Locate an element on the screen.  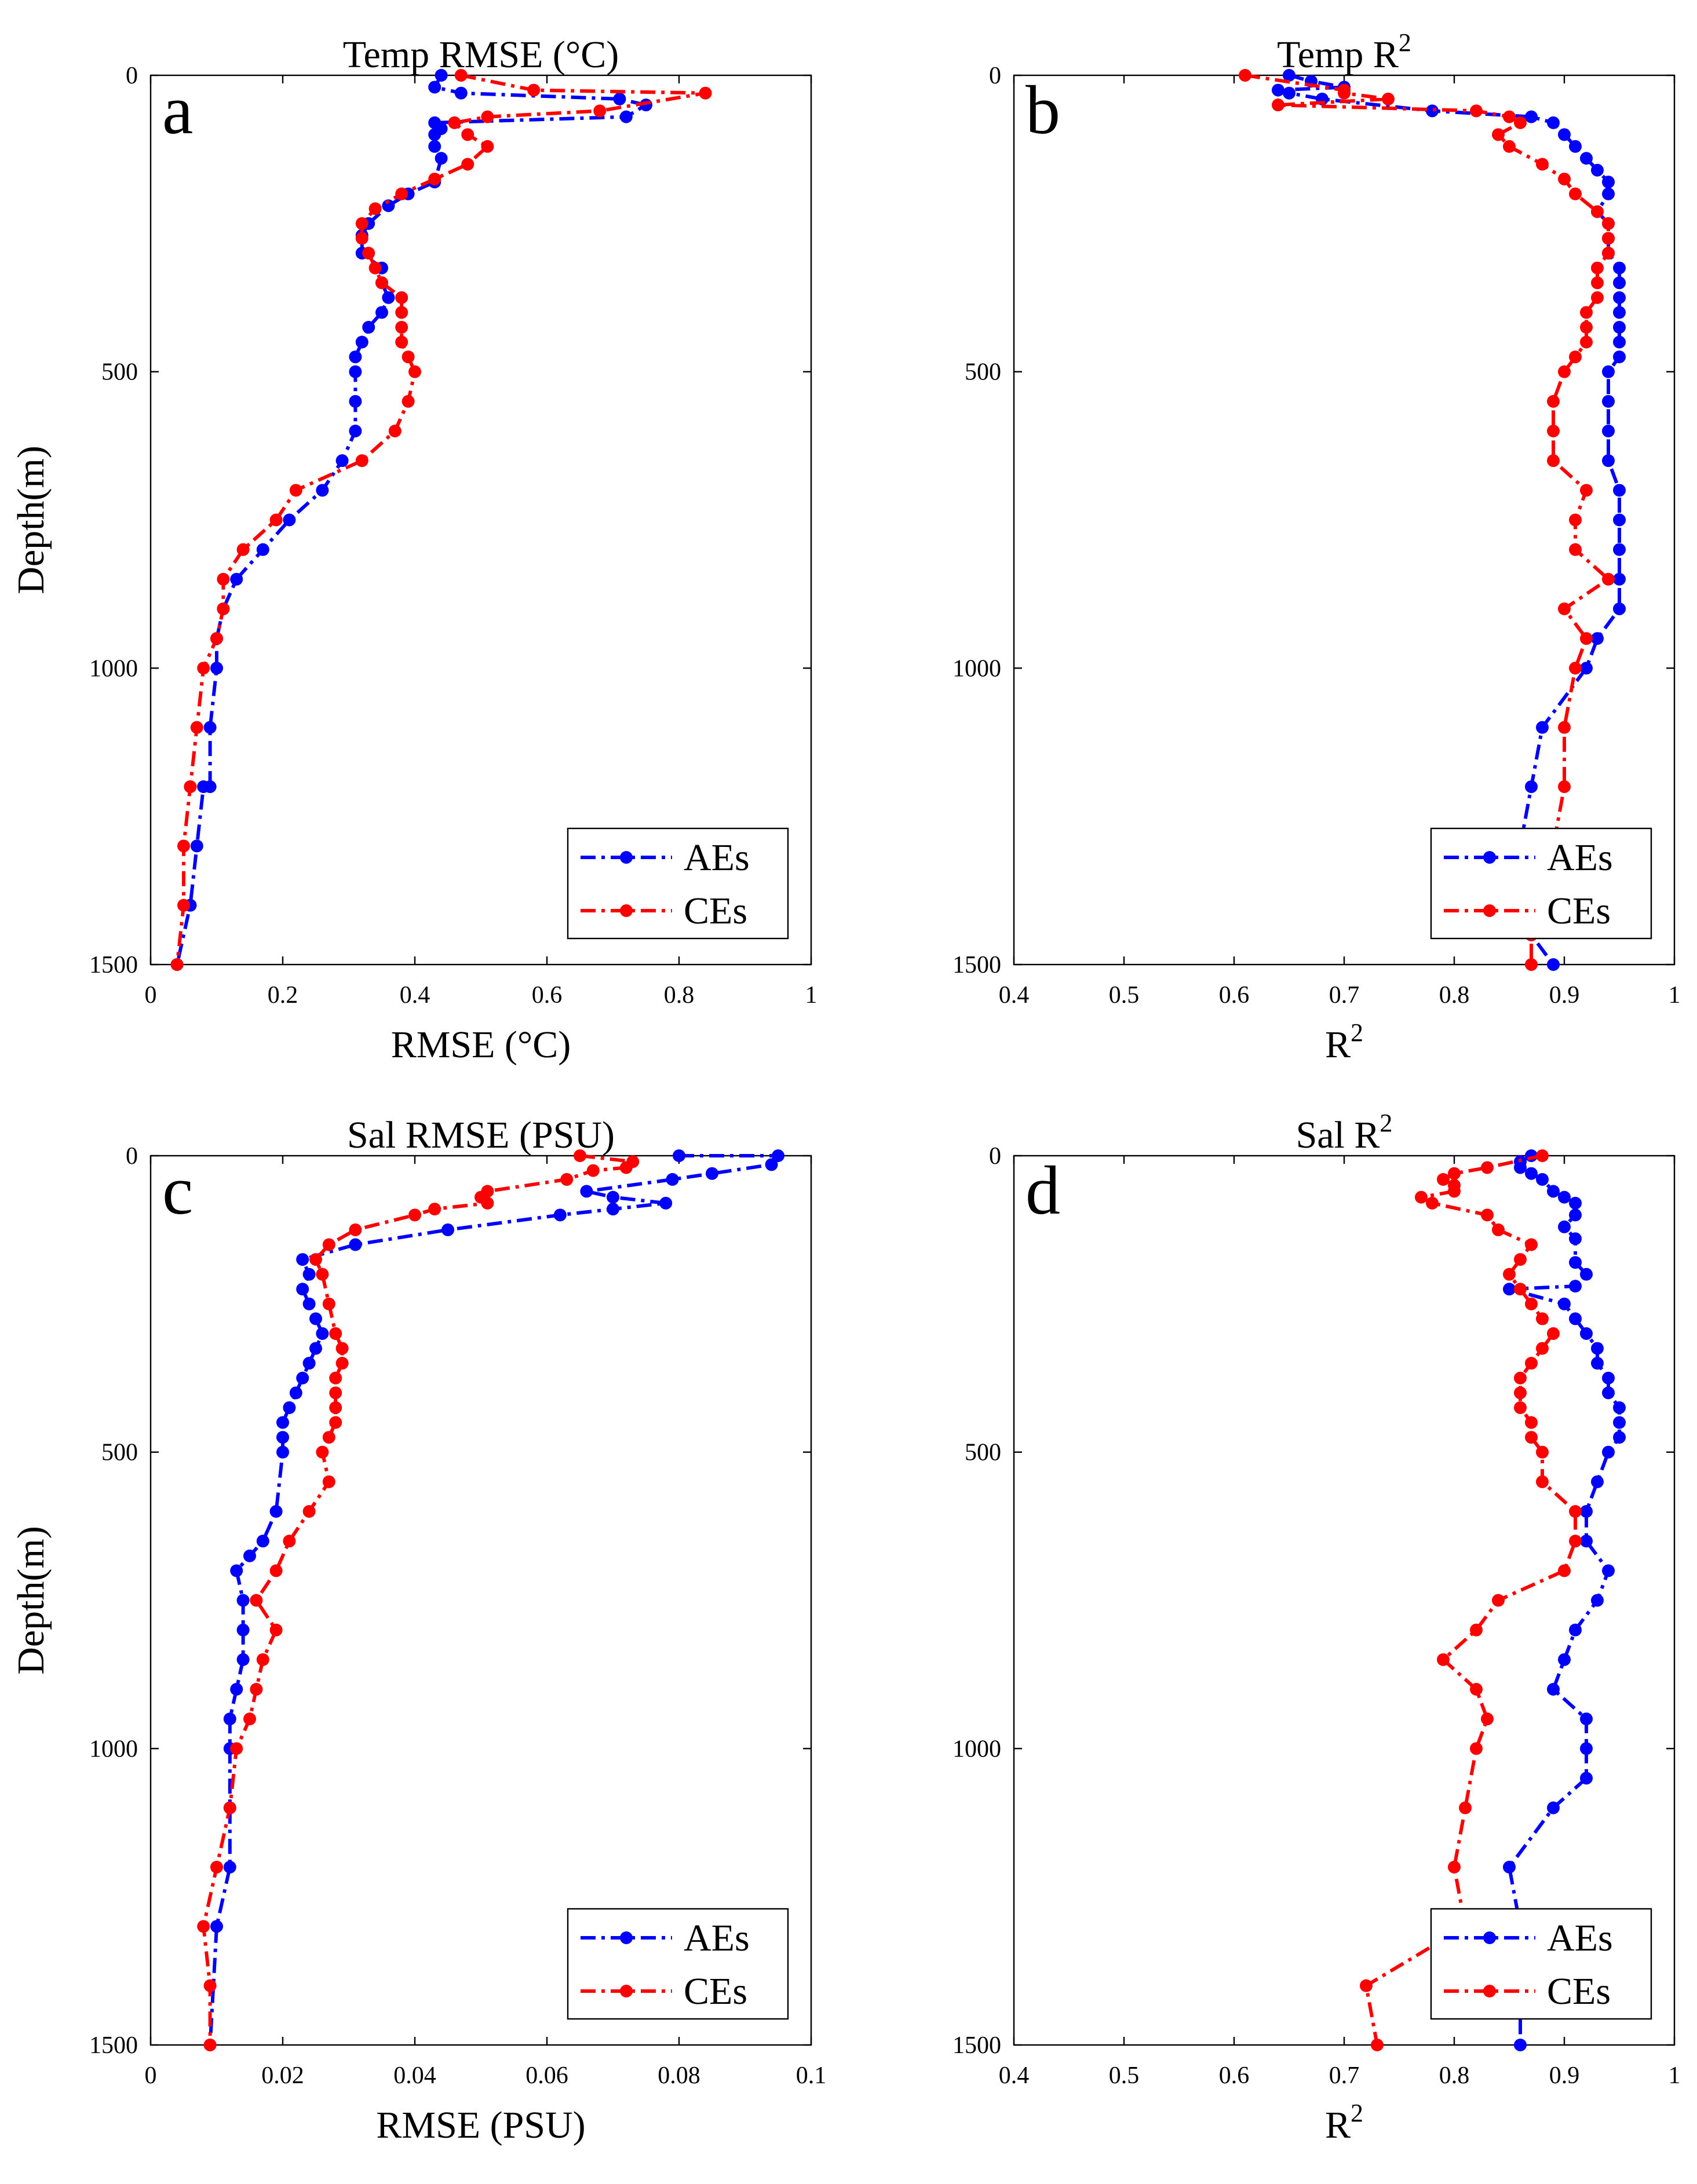
x-axis-label: RMSE (PSU) is located at coordinates (481, 2125).